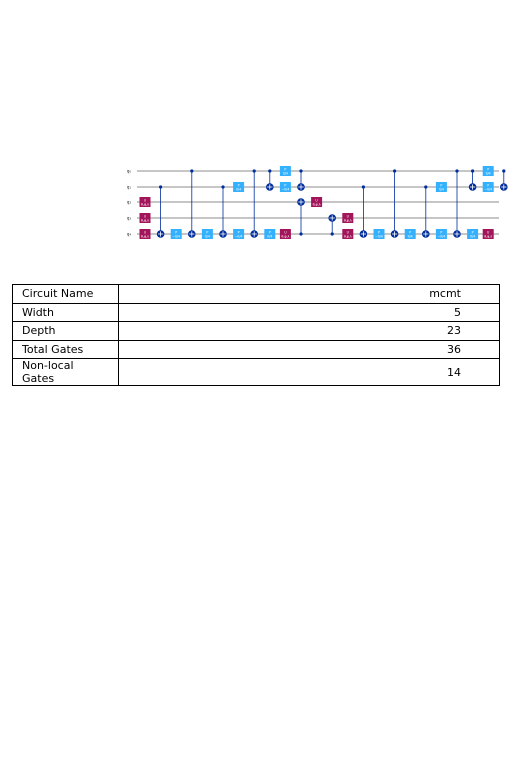 This screenshot has width=512, height=768. What do you see at coordinates (129, 217) in the screenshot?
I see `qubit-label: q₃` at bounding box center [129, 217].